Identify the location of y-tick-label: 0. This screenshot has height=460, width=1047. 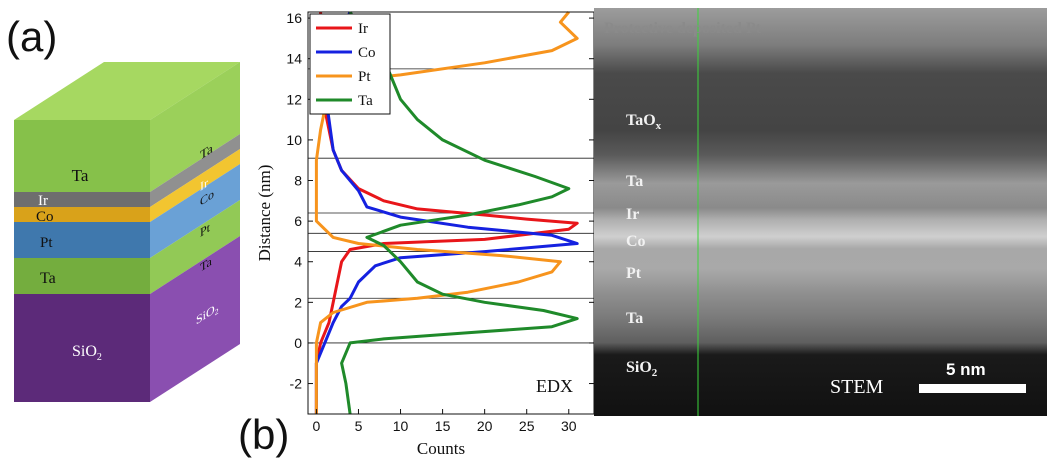
(298, 343).